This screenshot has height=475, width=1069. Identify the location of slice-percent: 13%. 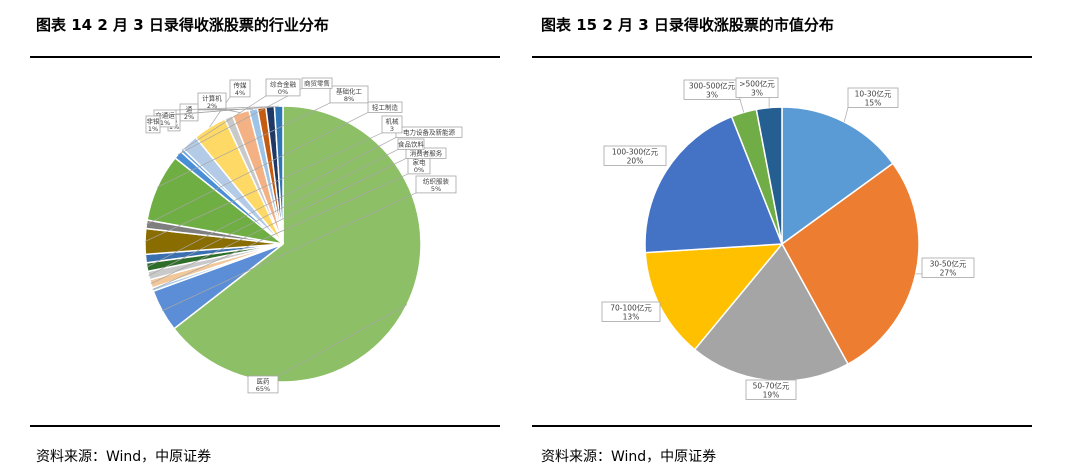
(631, 316).